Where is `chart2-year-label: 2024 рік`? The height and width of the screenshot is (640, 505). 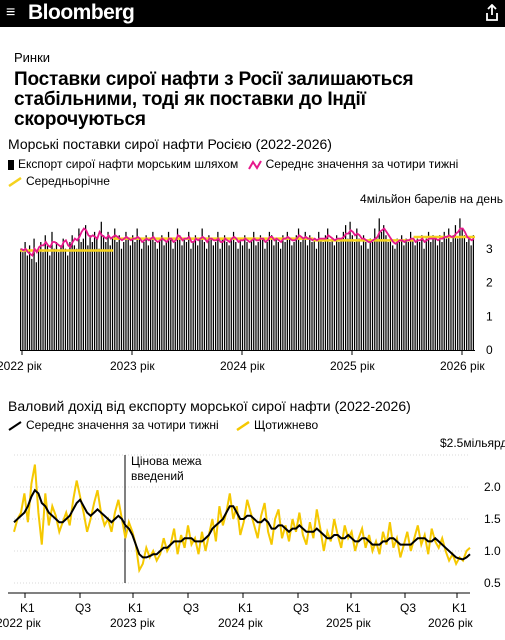
chart2-year-label: 2024 рік is located at coordinates (240, 623).